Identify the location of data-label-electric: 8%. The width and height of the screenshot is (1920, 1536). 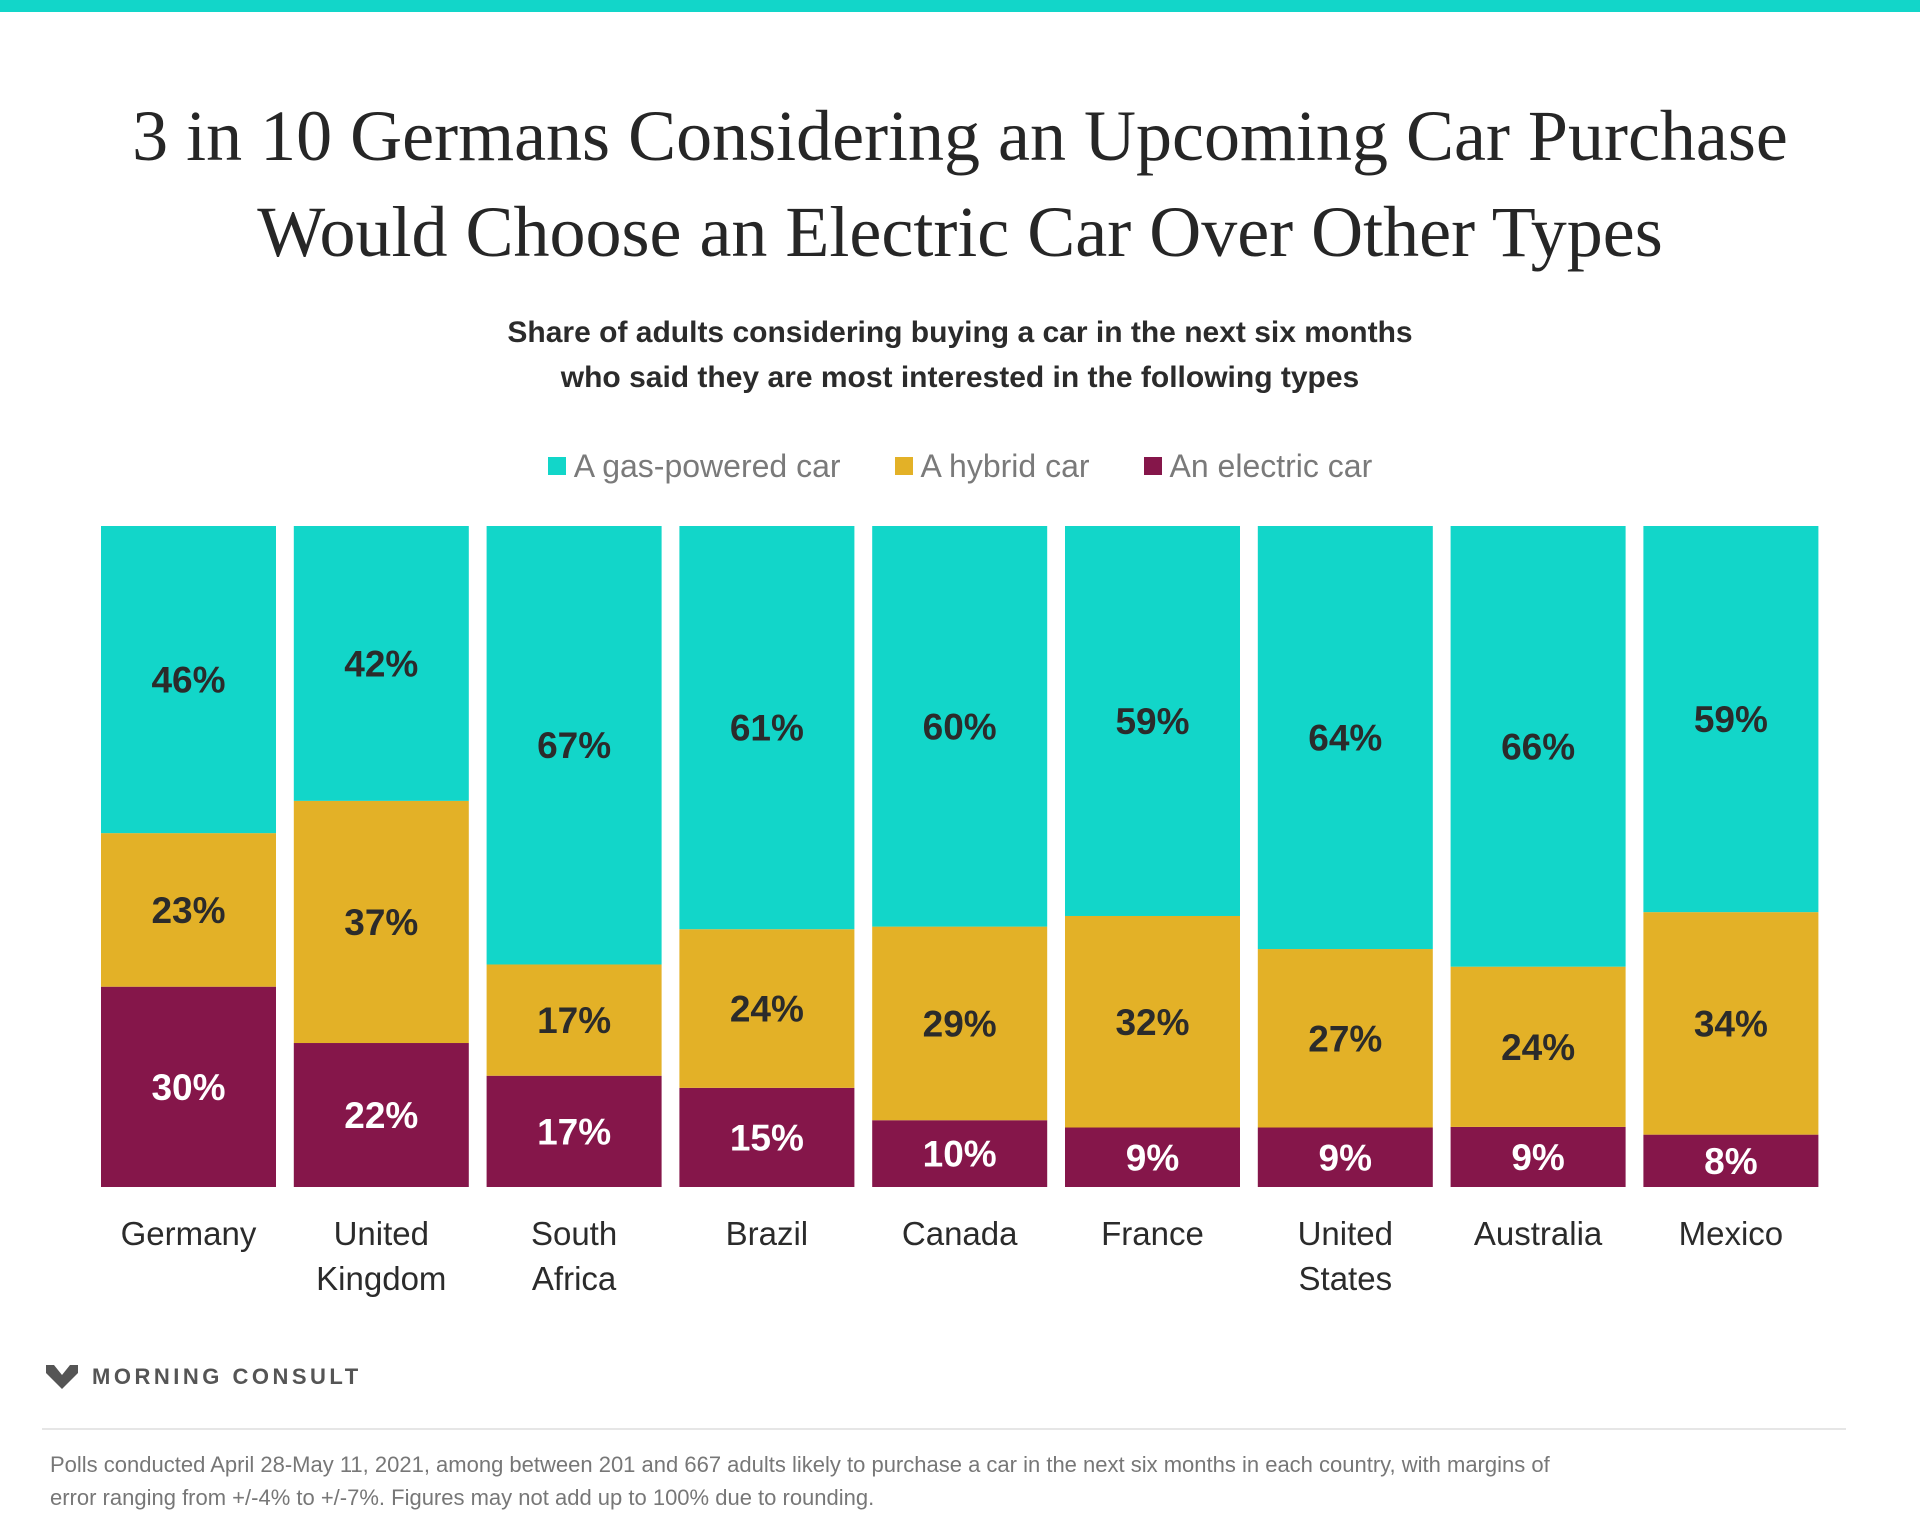
(1730, 1161).